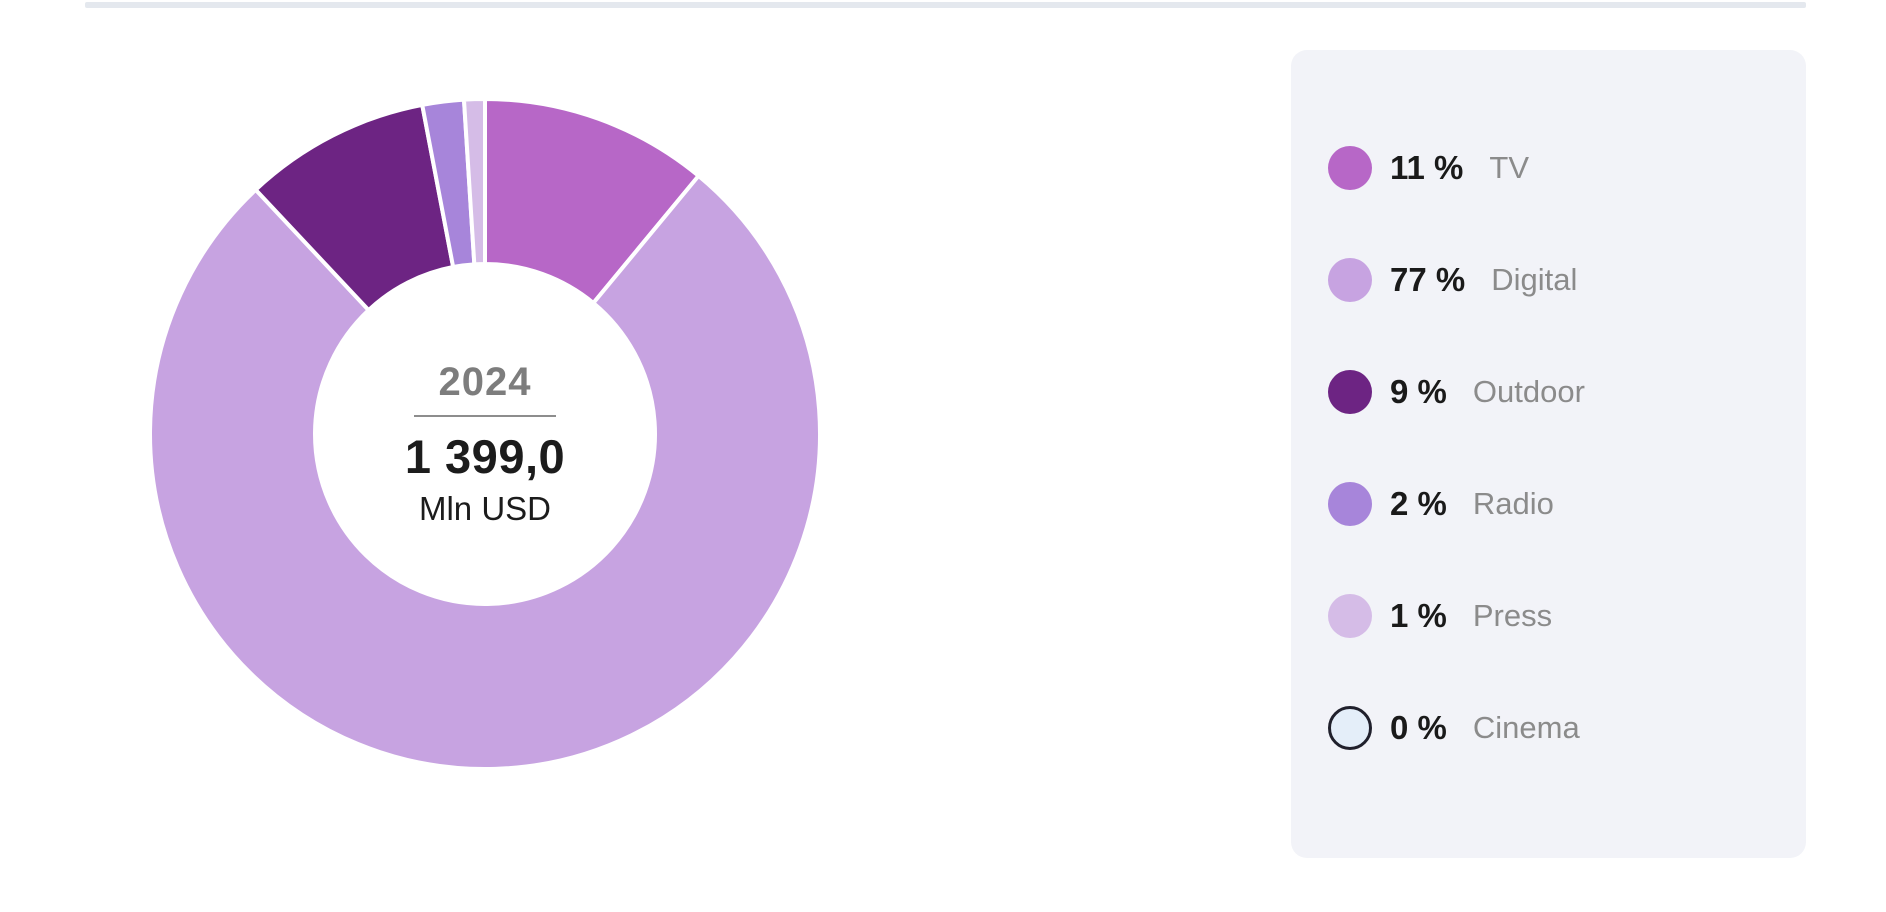 The image size is (1886, 912). Describe the element at coordinates (1509, 167) in the screenshot. I see `legend-label: TV` at that location.